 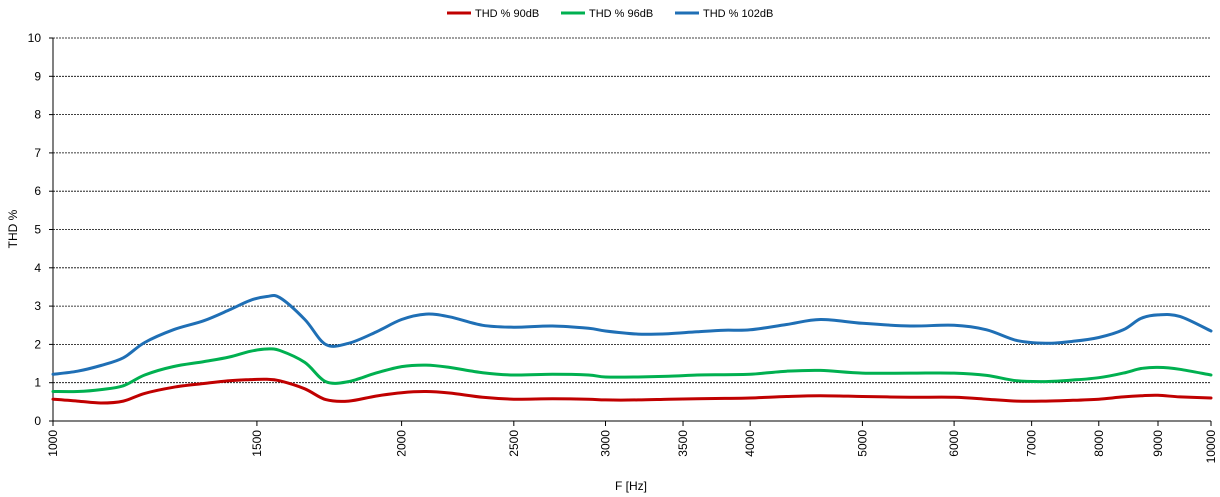 I want to click on x-tick-label: 1500, so click(x=257, y=443).